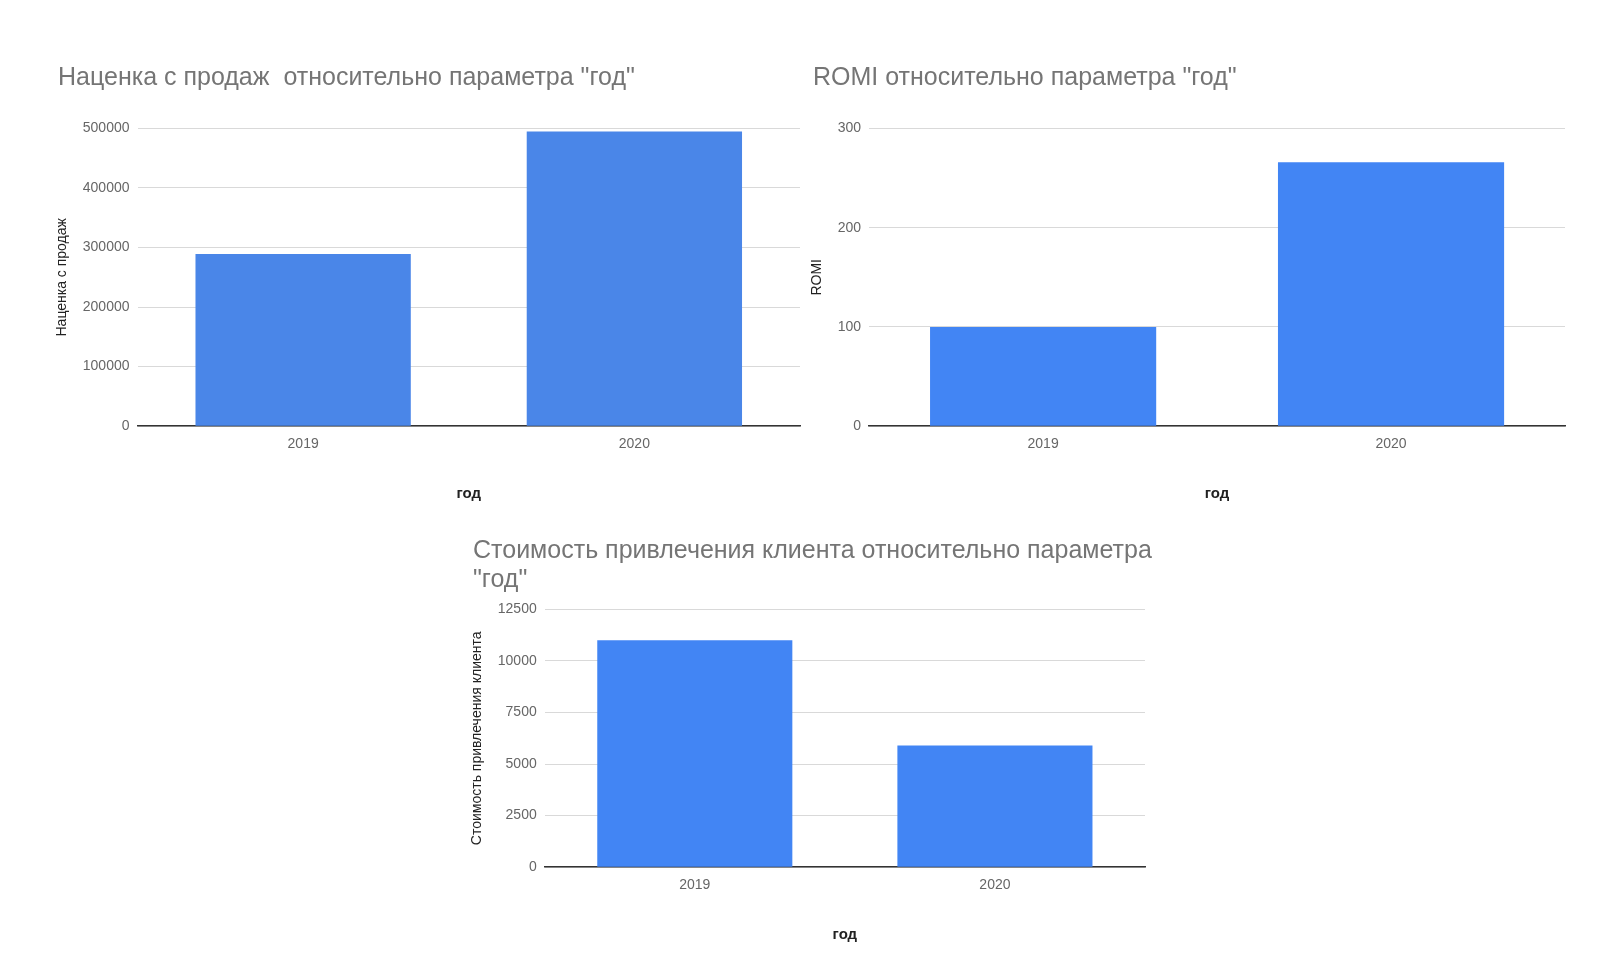  Describe the element at coordinates (521, 711) in the screenshot. I see `y-tick-label: 7500` at that location.